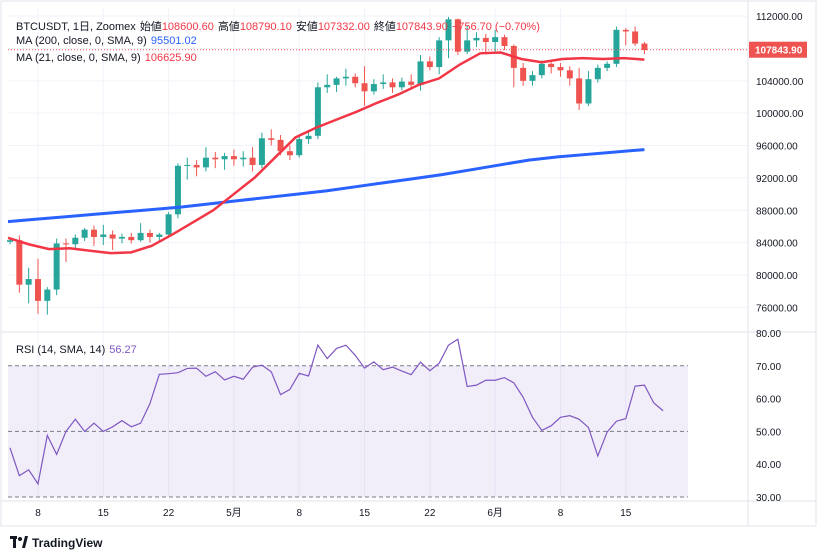 The height and width of the screenshot is (560, 817). Describe the element at coordinates (777, 211) in the screenshot. I see `price-tick-label: 88000.00` at that location.